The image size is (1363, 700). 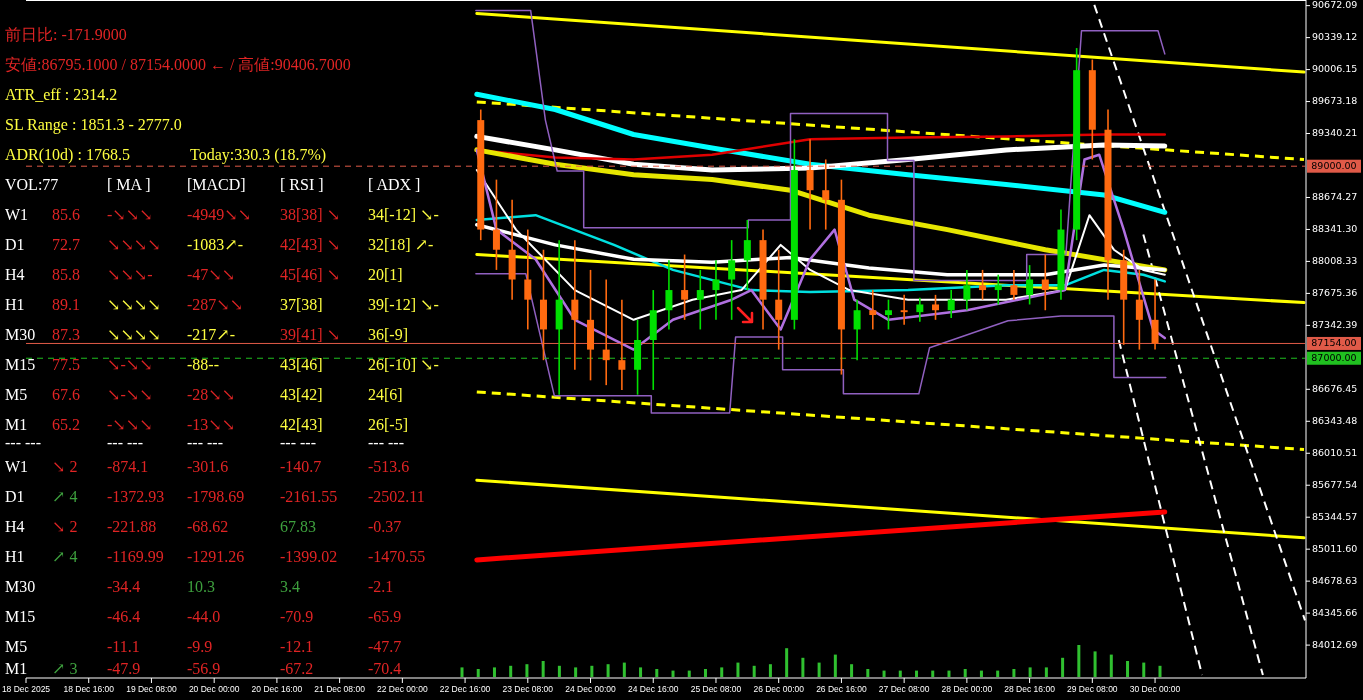 What do you see at coordinates (136, 496) in the screenshot?
I see `text: -1372.93` at bounding box center [136, 496].